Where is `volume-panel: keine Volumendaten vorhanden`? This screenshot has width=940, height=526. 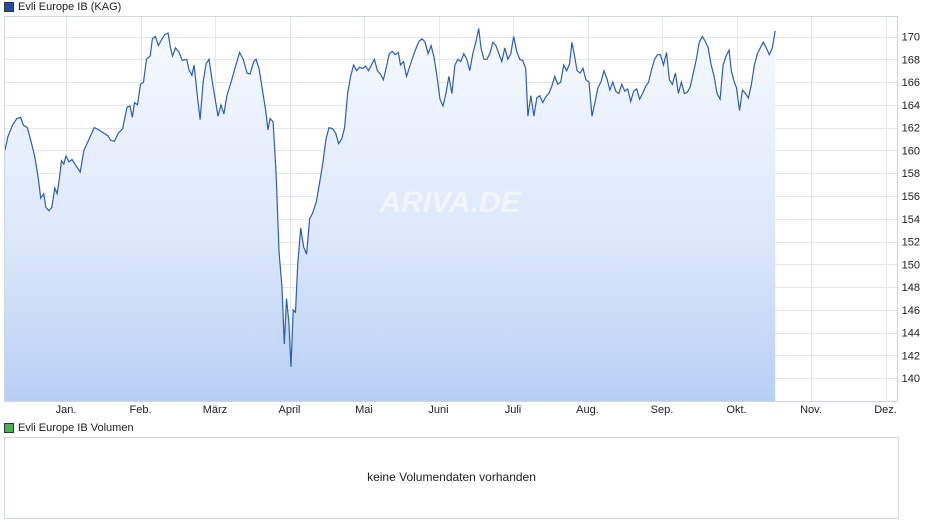
volume-panel: keine Volumendaten vorhanden is located at coordinates (451, 478).